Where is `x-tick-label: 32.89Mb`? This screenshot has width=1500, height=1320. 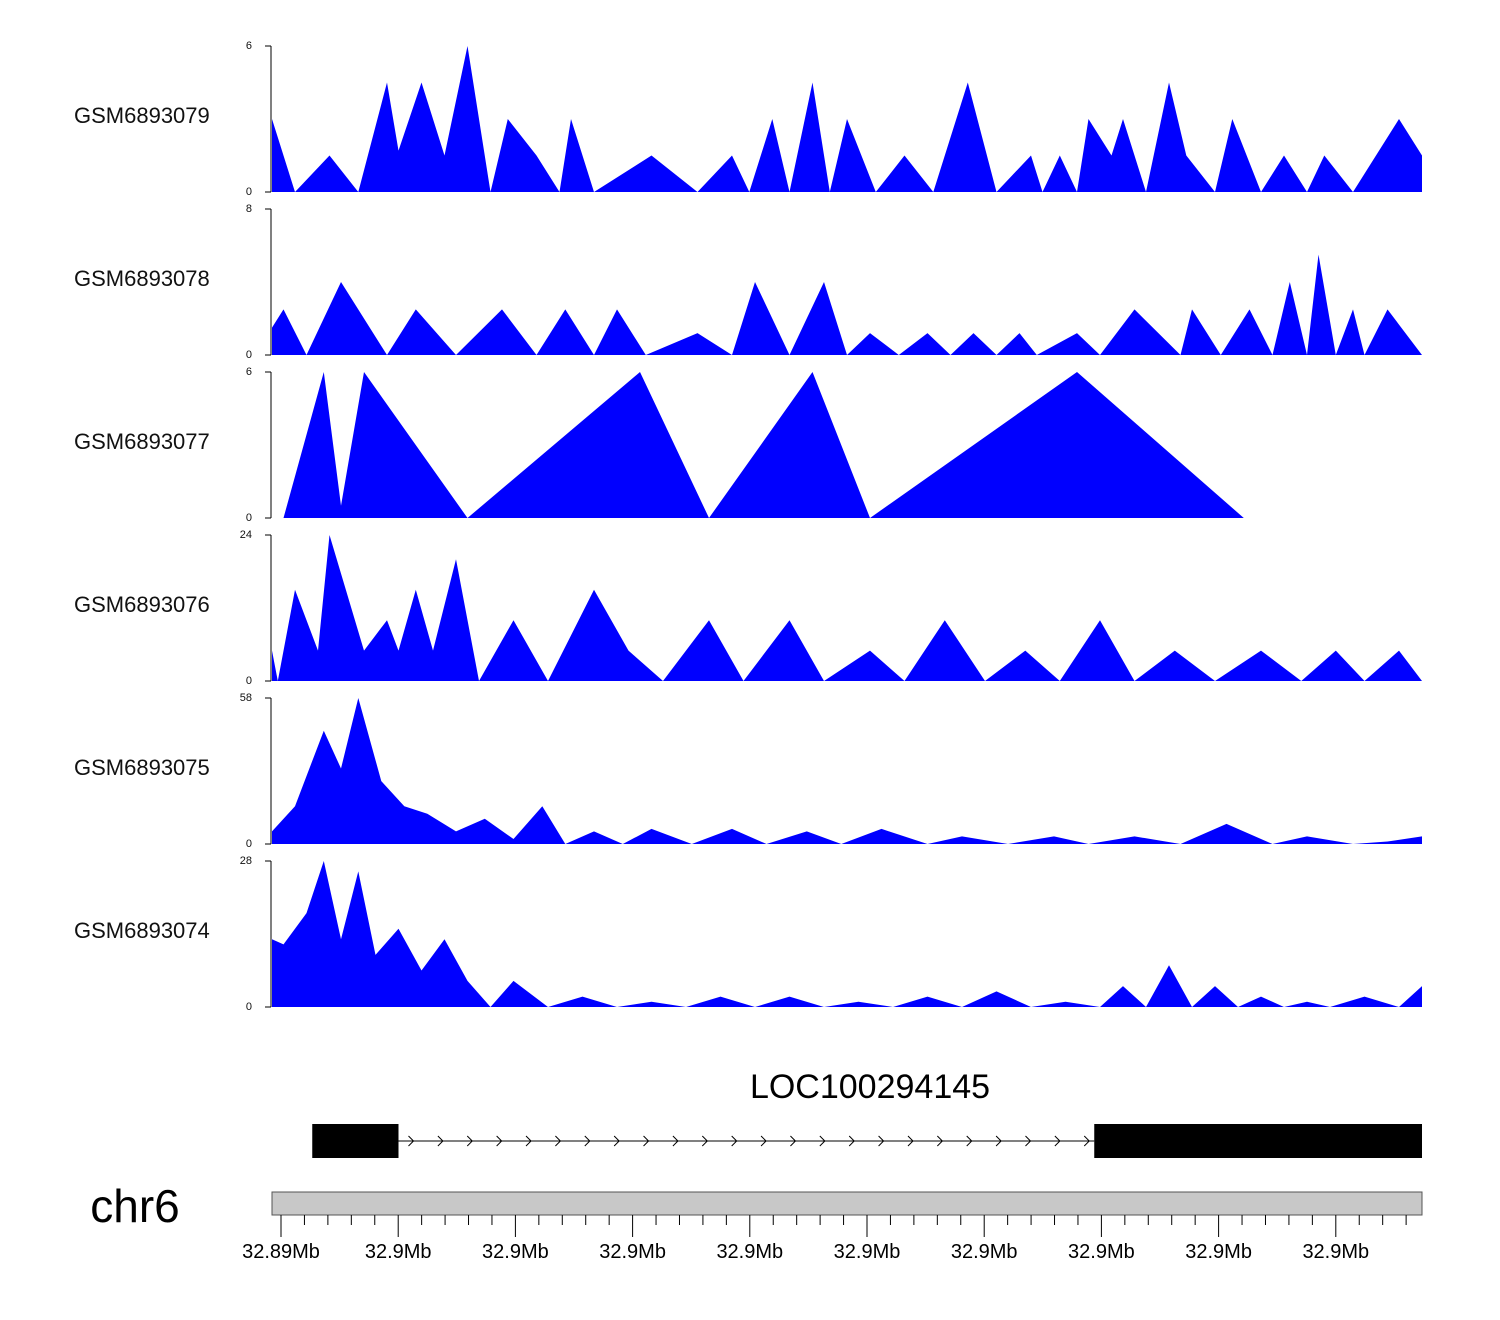
x-tick-label: 32.89Mb is located at coordinates (281, 1252).